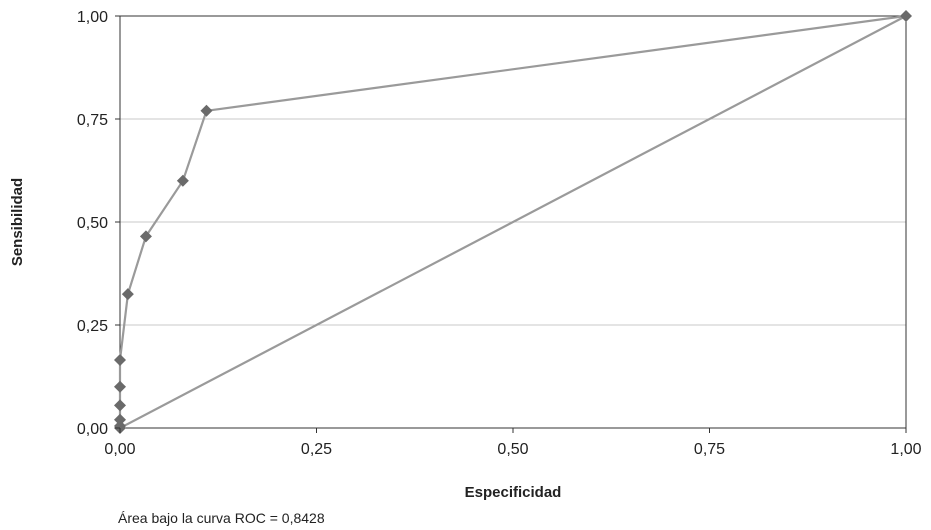 The image size is (931, 530). What do you see at coordinates (92, 17) in the screenshot?
I see `y-tick-label: 1,00` at bounding box center [92, 17].